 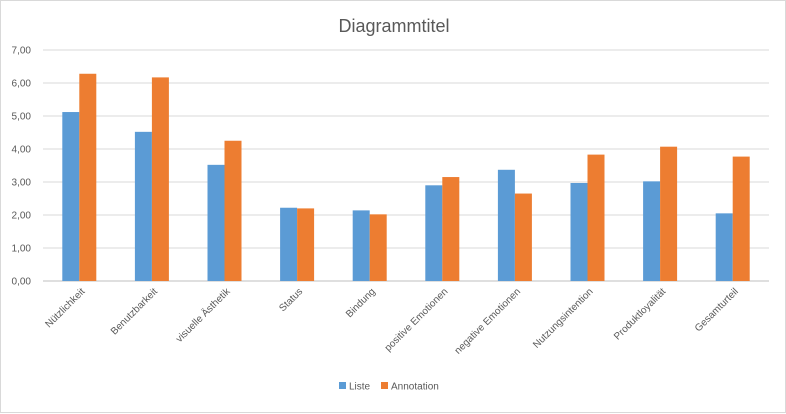 I want to click on y-axis-ticks: 0,00 1,00 2,00 3,00 4,00 5,00 6,00 7,00, so click(x=22, y=167).